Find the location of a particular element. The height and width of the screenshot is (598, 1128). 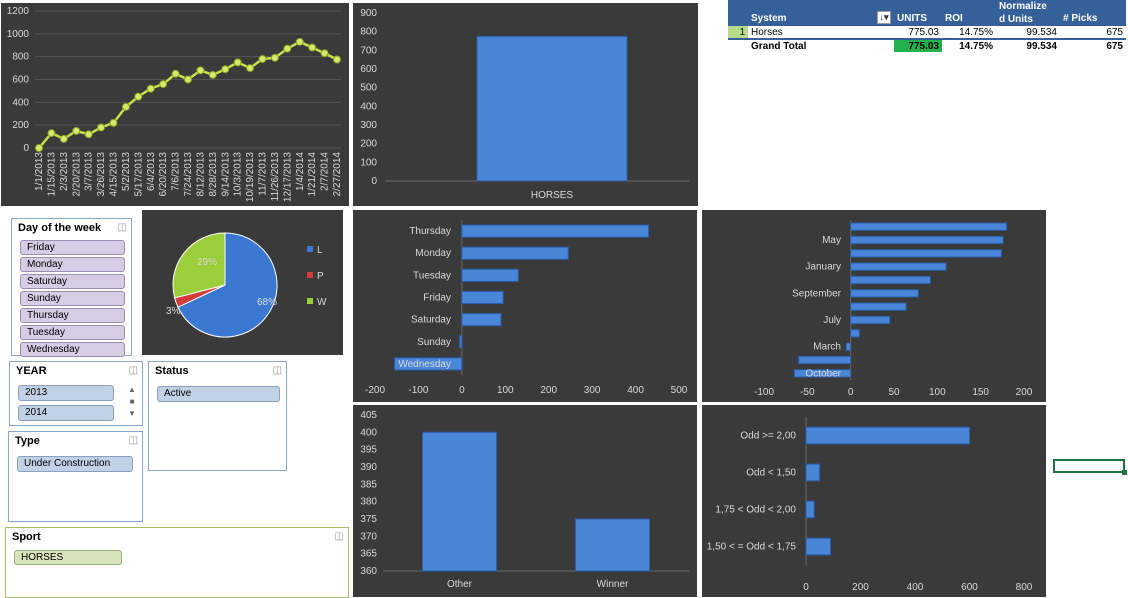

selected-cell is located at coordinates (1090, 467).